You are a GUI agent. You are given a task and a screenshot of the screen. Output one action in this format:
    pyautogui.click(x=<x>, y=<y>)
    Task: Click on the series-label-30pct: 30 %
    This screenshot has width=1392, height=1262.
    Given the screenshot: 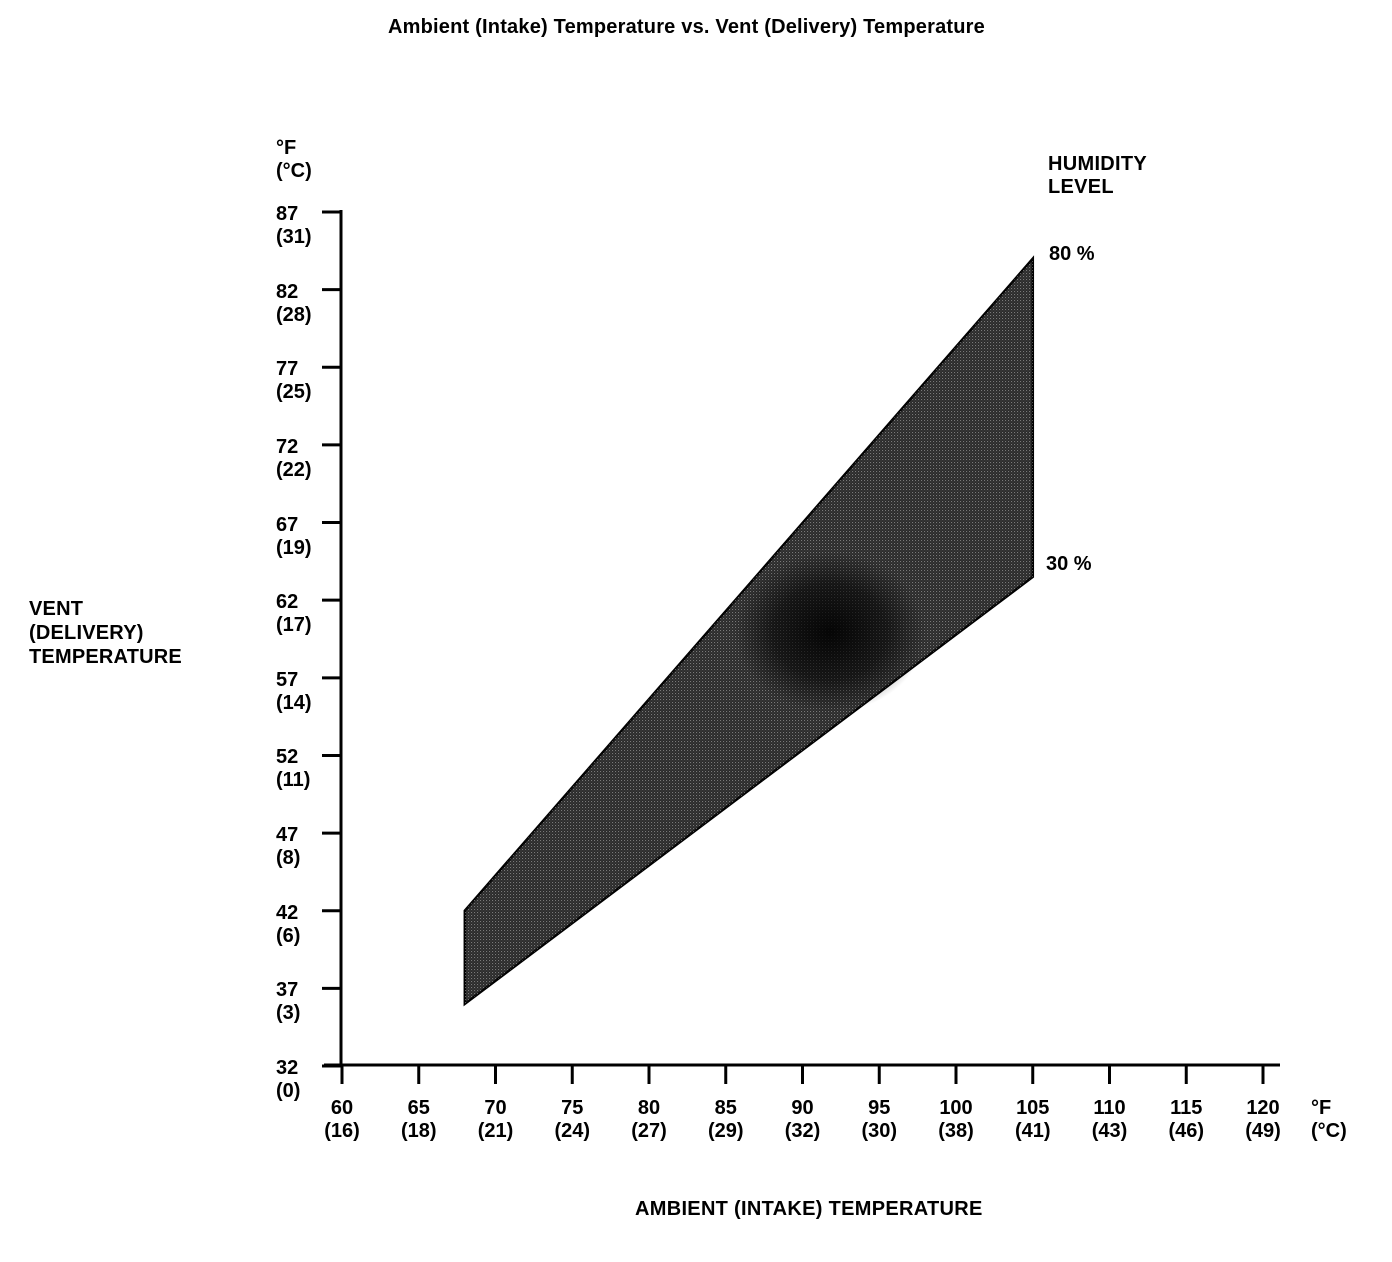 What is the action you would take?
    pyautogui.click(x=1069, y=564)
    